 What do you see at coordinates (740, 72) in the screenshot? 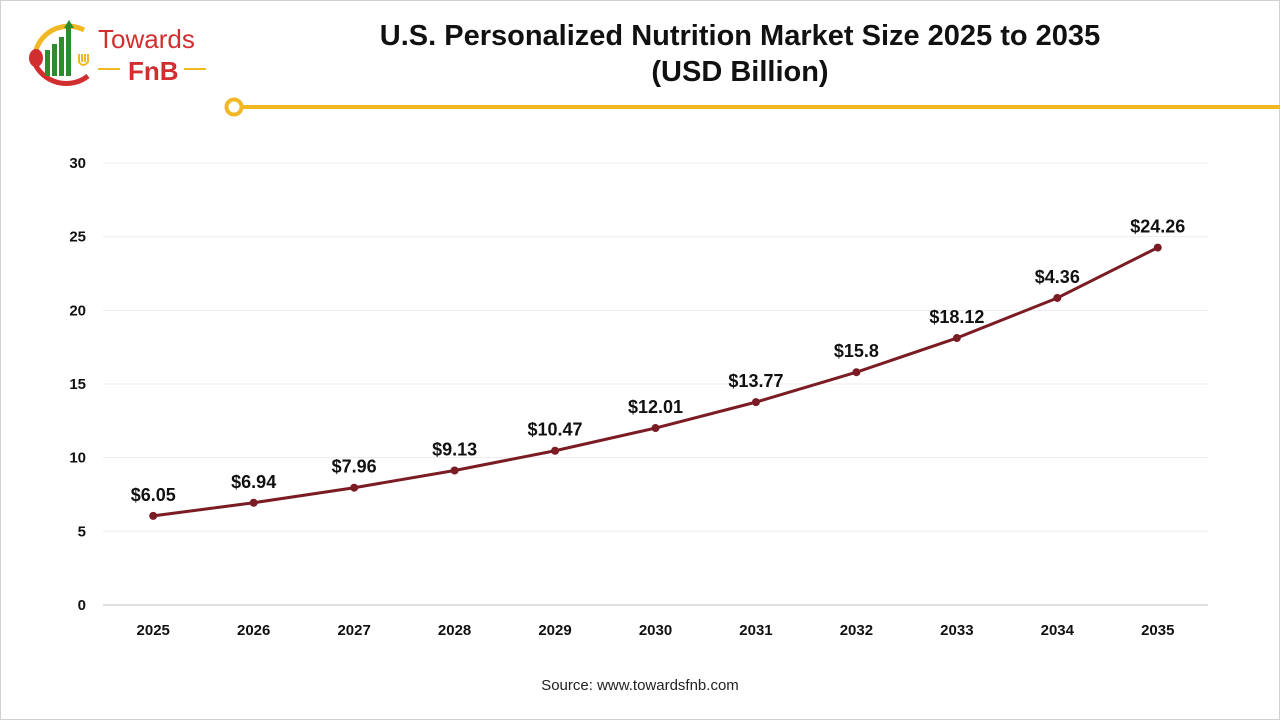
I see `title-line-2: (USD Billion)` at bounding box center [740, 72].